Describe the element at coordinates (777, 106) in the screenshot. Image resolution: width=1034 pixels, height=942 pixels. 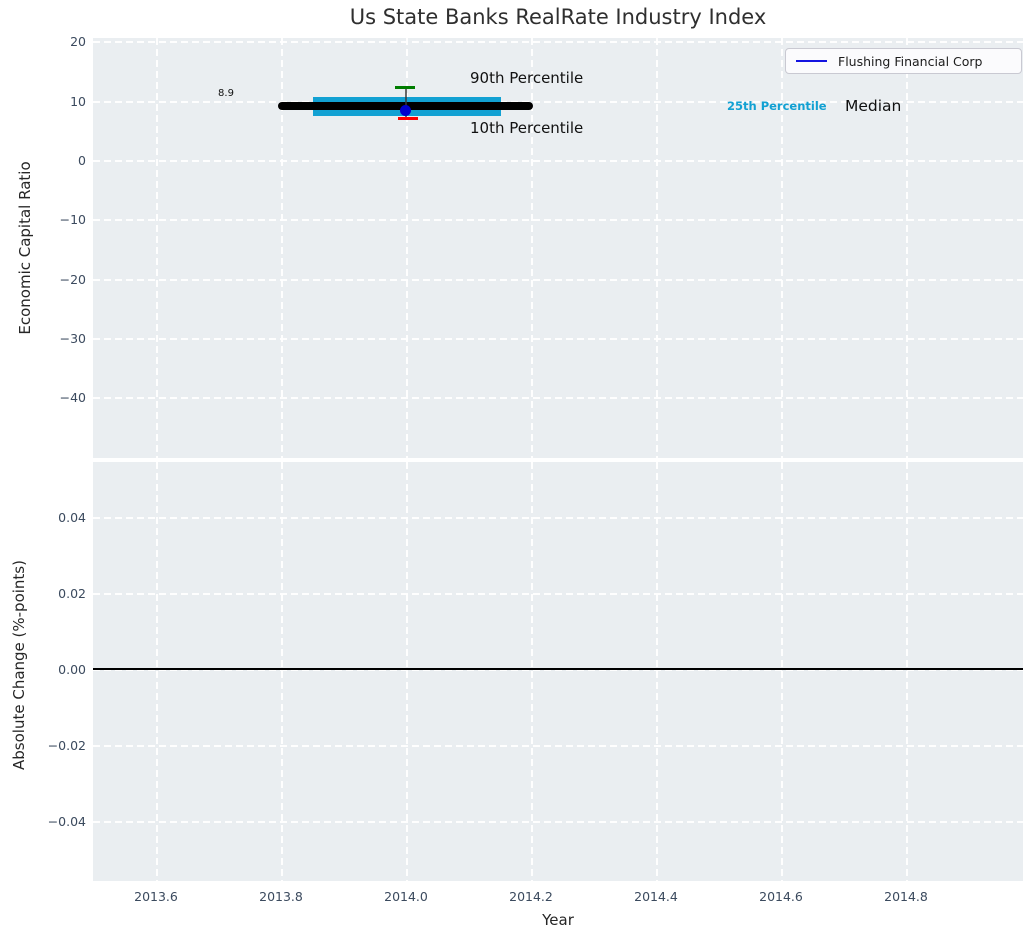
I see `p25-annotation: 25th Percentile` at that location.